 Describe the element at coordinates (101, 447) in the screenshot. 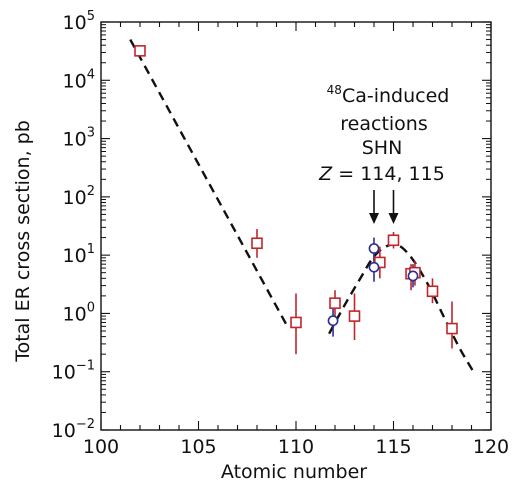

I see `x-tick-label: 100` at that location.